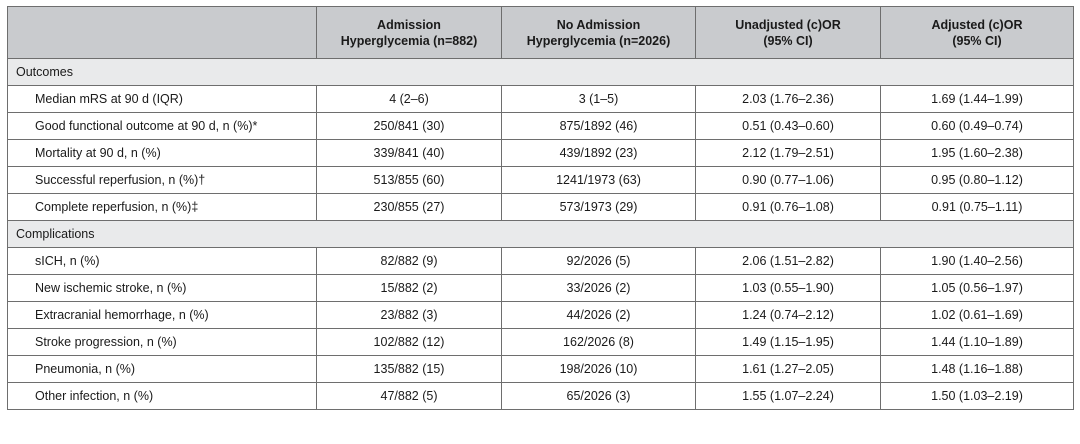  I want to click on cell-unadjusted-or: 0.51 (0.43–0.60), so click(788, 126).